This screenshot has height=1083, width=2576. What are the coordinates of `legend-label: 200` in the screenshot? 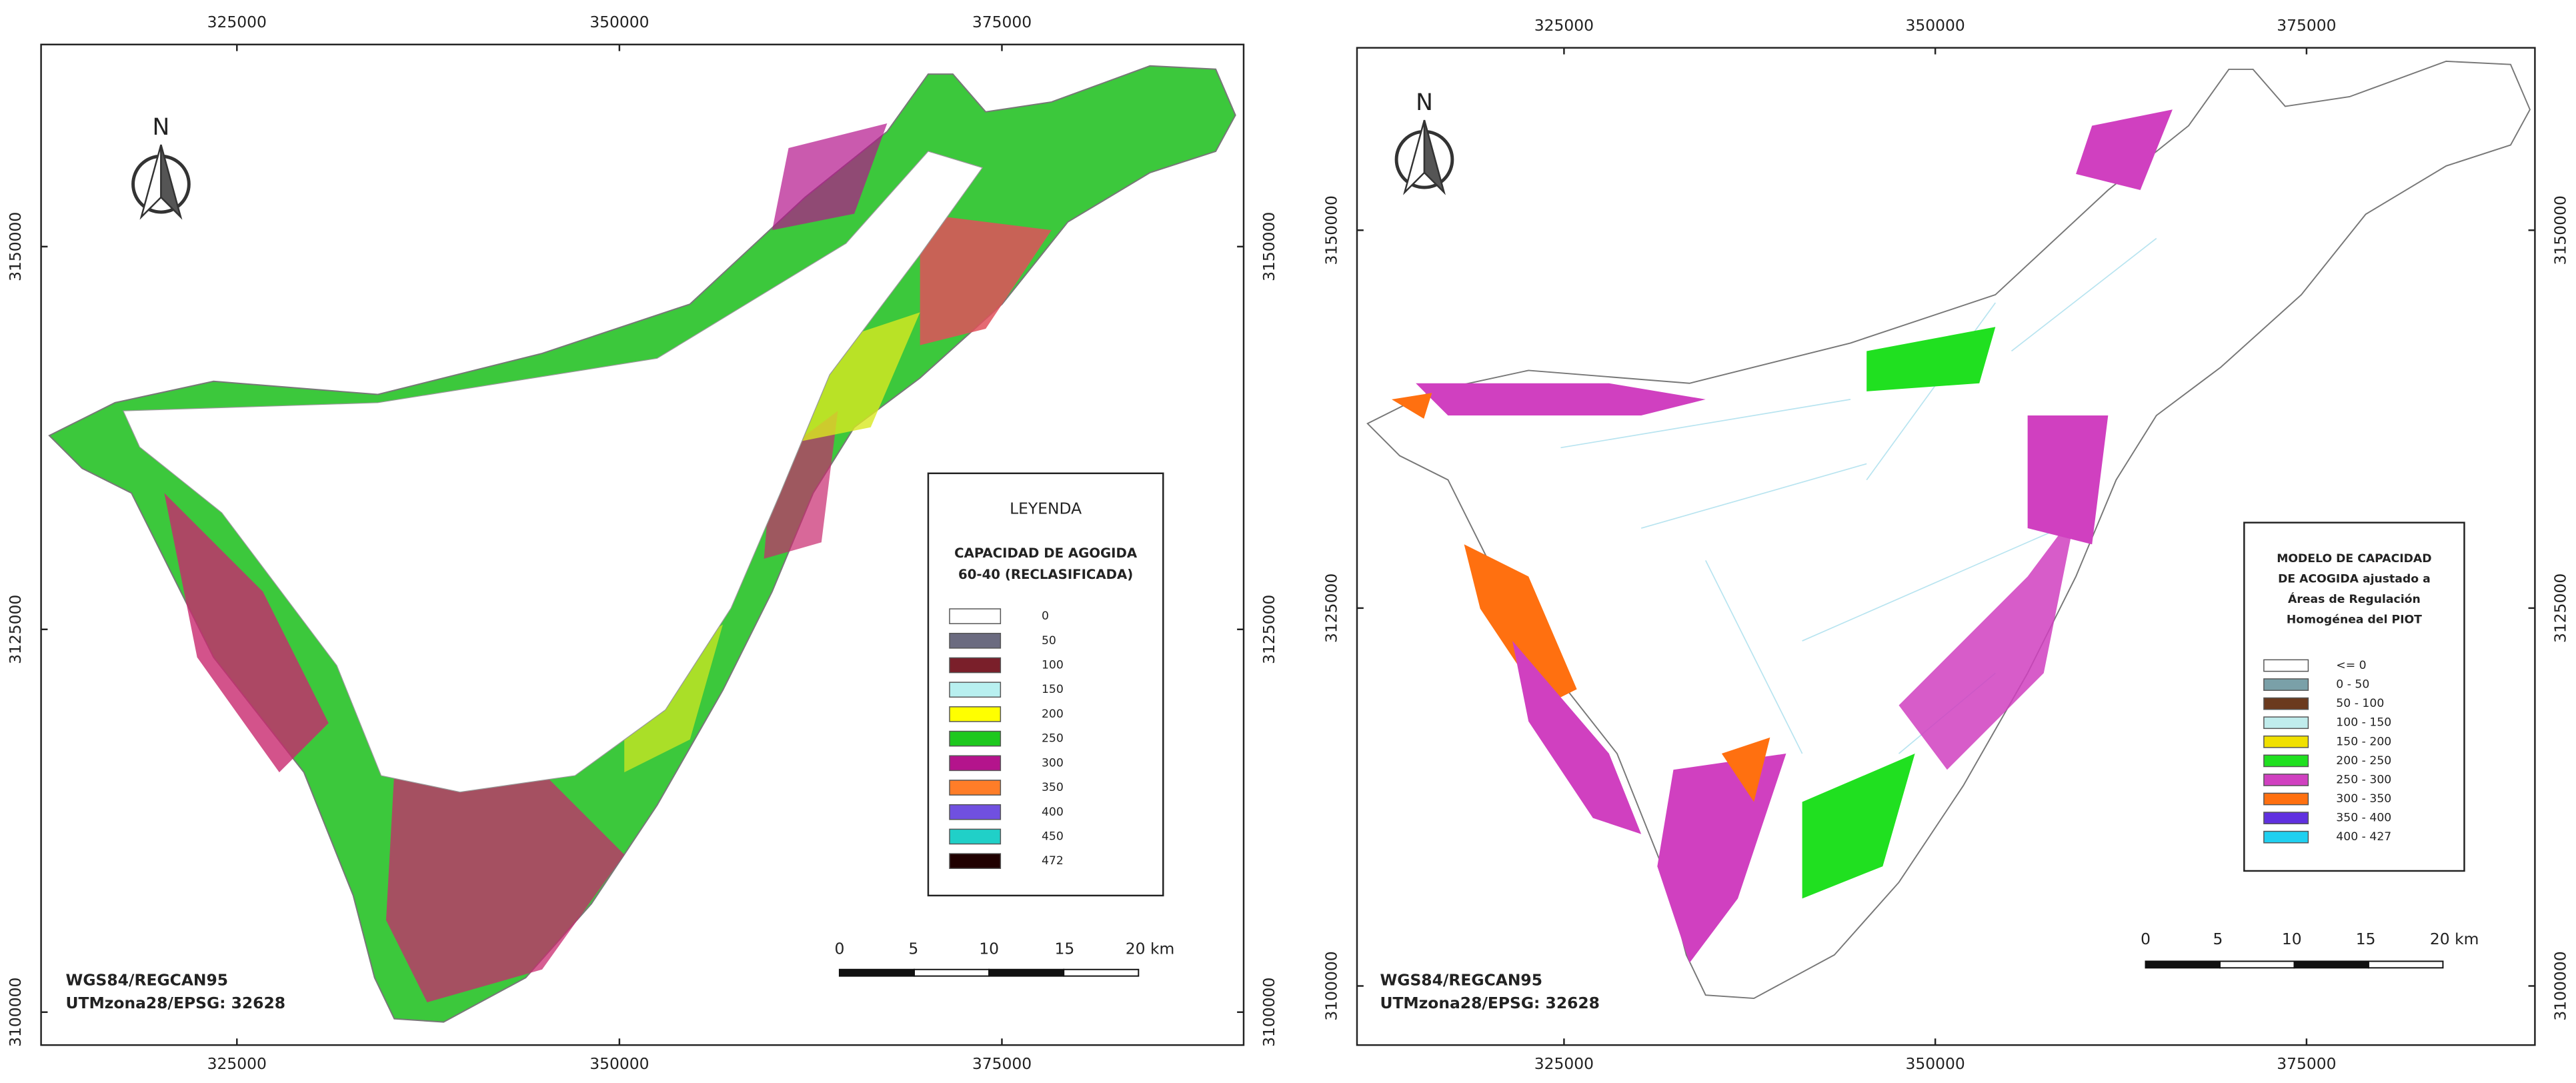 It's located at (1053, 714).